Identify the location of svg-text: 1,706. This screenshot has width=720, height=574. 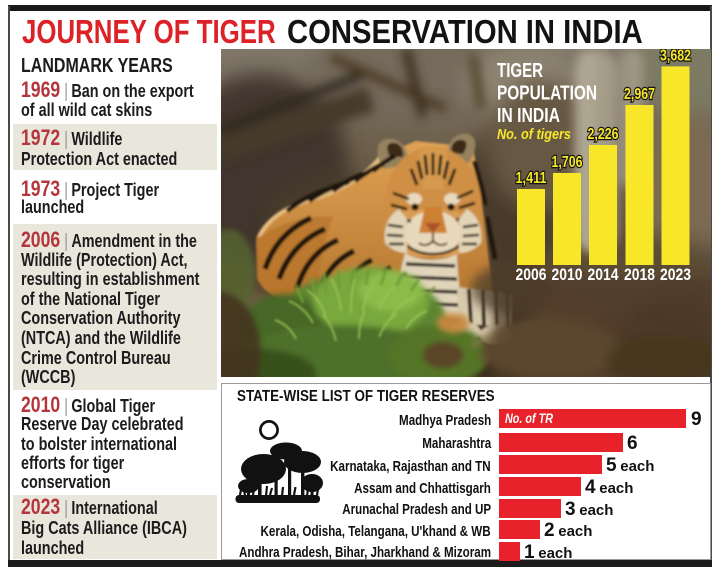
(567, 162).